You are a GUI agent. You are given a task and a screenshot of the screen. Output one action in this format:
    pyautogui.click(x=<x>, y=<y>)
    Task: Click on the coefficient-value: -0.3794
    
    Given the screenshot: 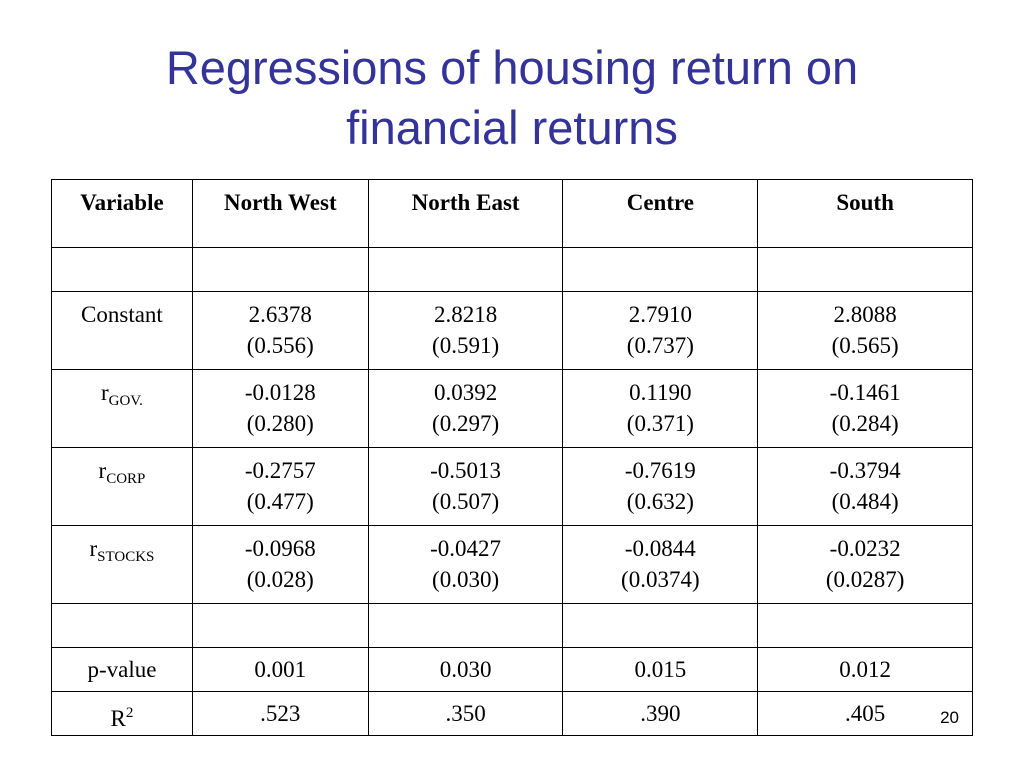 What is the action you would take?
    pyautogui.click(x=865, y=470)
    